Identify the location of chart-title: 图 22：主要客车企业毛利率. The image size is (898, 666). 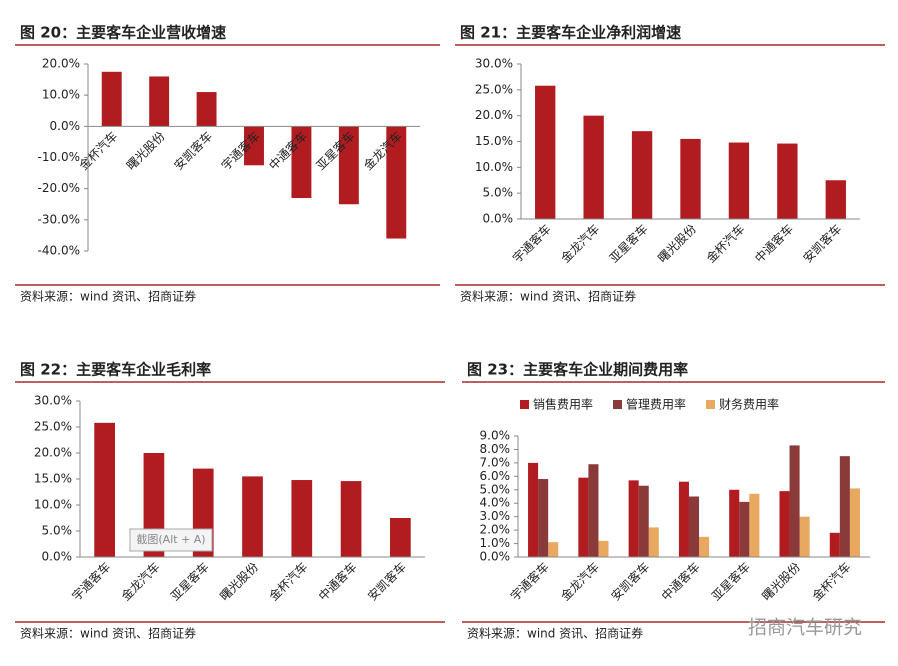
(115, 370).